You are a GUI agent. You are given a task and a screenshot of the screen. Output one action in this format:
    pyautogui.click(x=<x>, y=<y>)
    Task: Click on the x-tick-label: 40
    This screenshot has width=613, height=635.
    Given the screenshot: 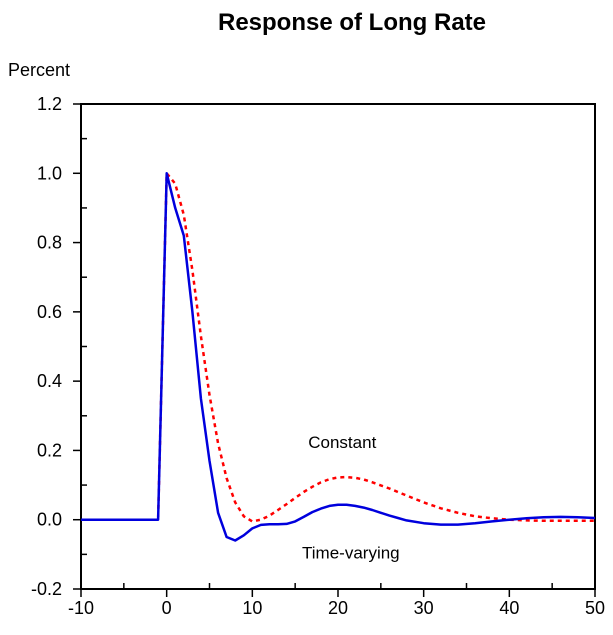 What is the action you would take?
    pyautogui.click(x=509, y=608)
    